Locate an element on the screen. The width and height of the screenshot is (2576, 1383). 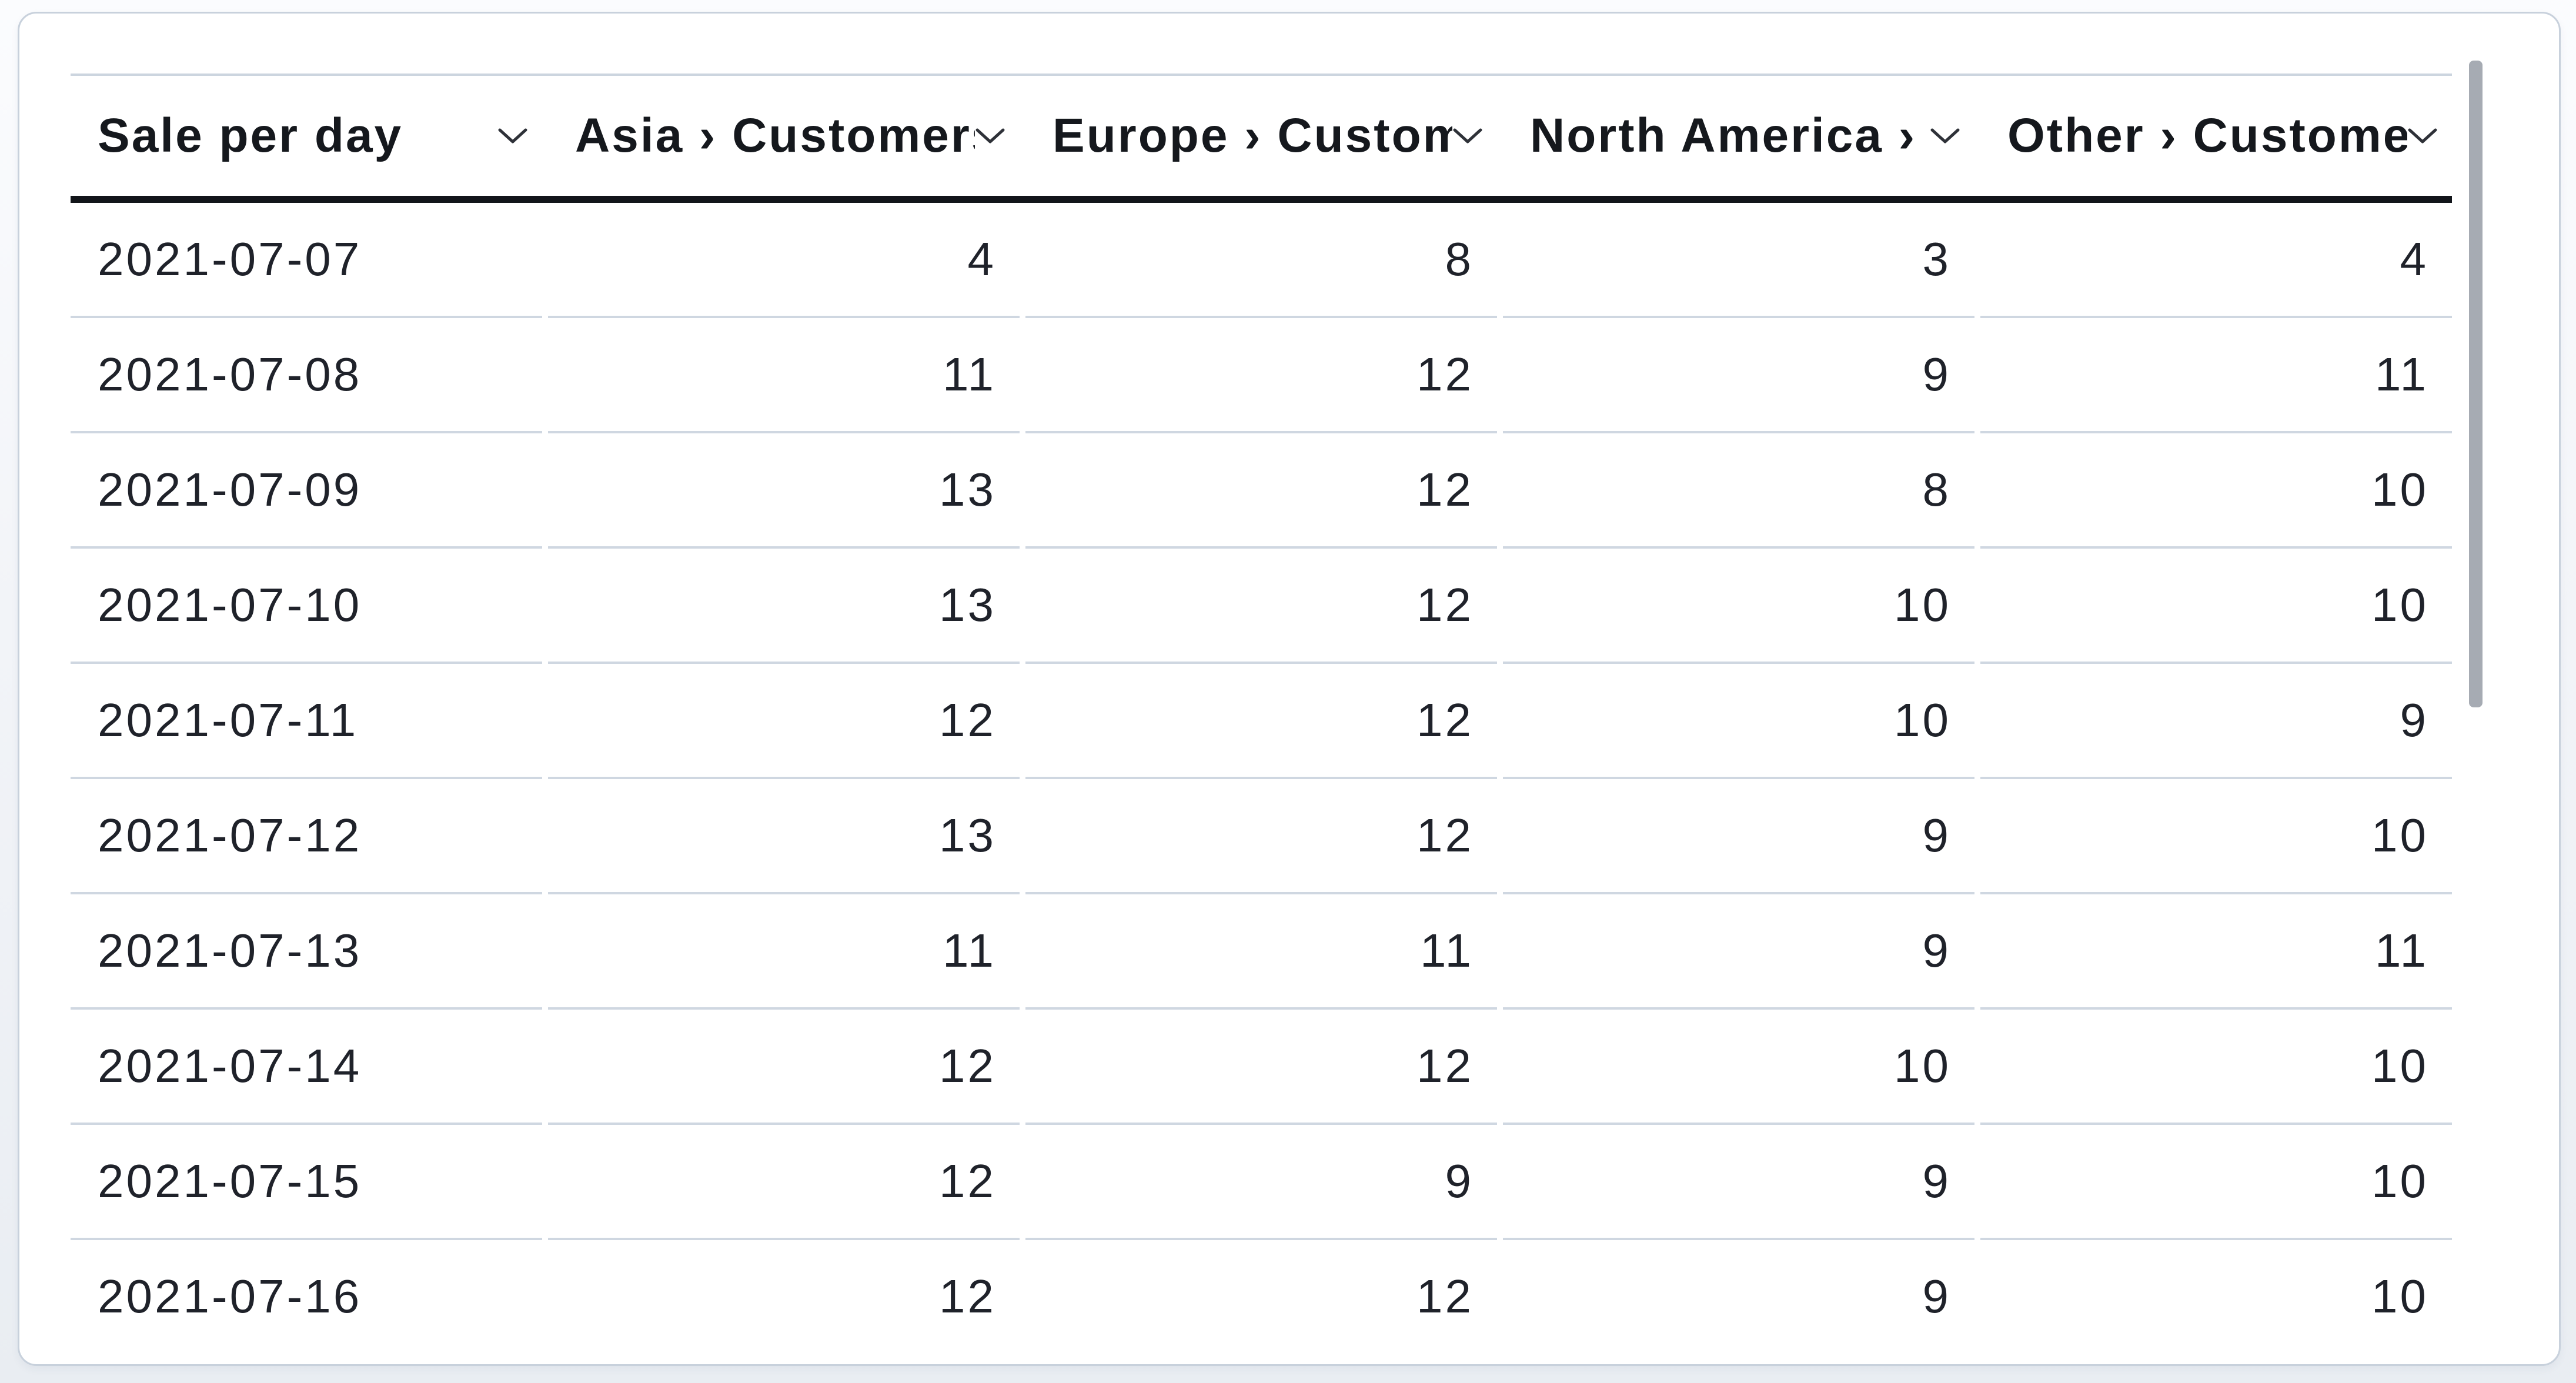
value-cell: 3 is located at coordinates (1738, 260).